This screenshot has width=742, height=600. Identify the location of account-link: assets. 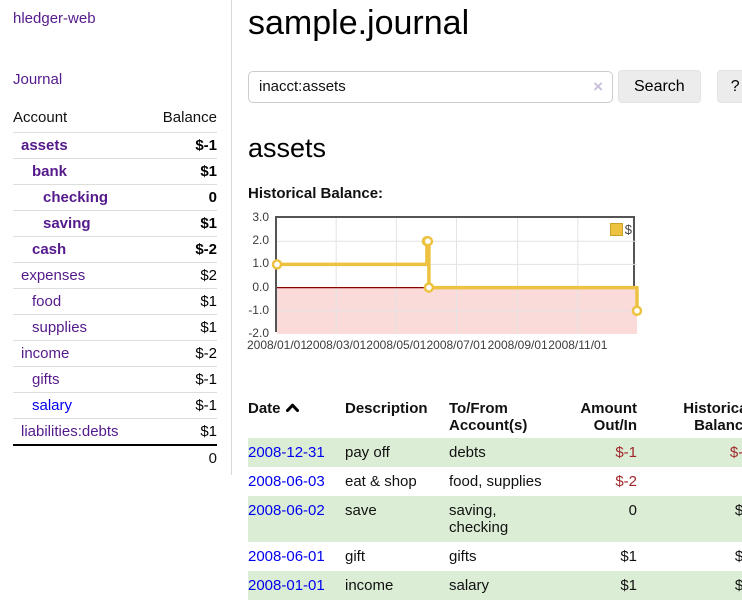
(44, 145).